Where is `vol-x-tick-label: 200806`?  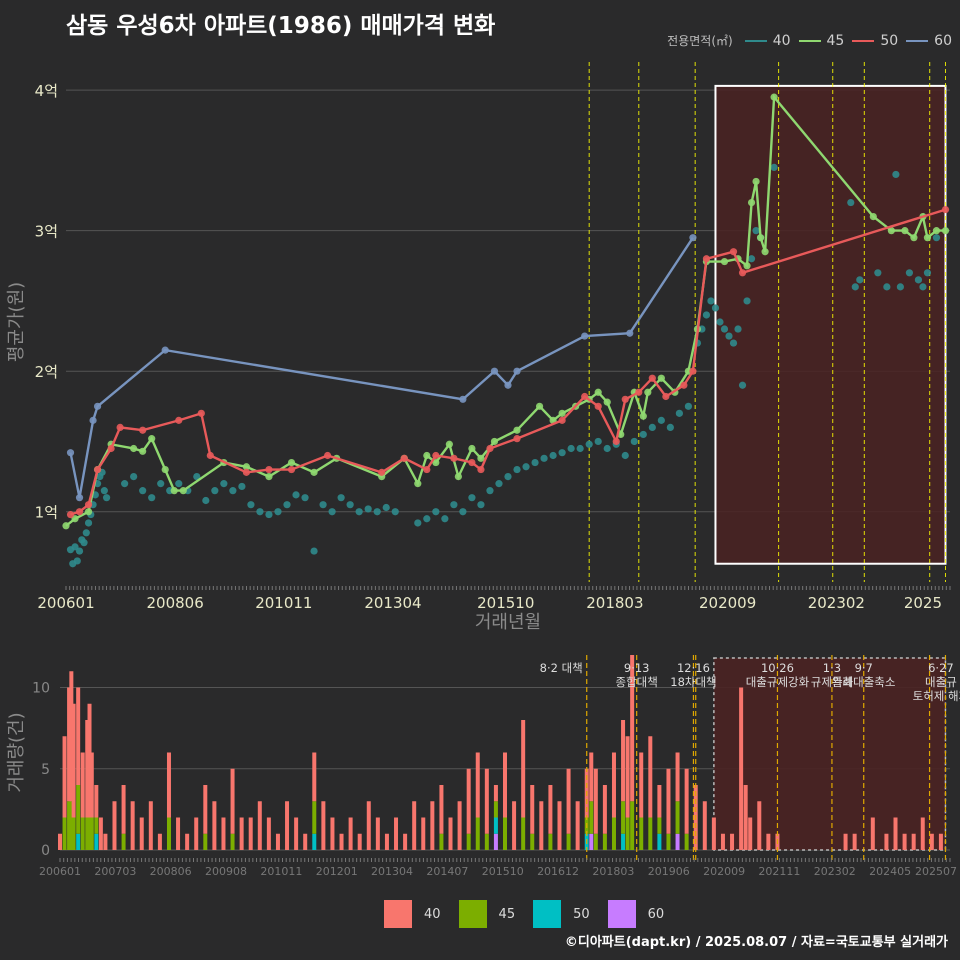 vol-x-tick-label: 200806 is located at coordinates (171, 871).